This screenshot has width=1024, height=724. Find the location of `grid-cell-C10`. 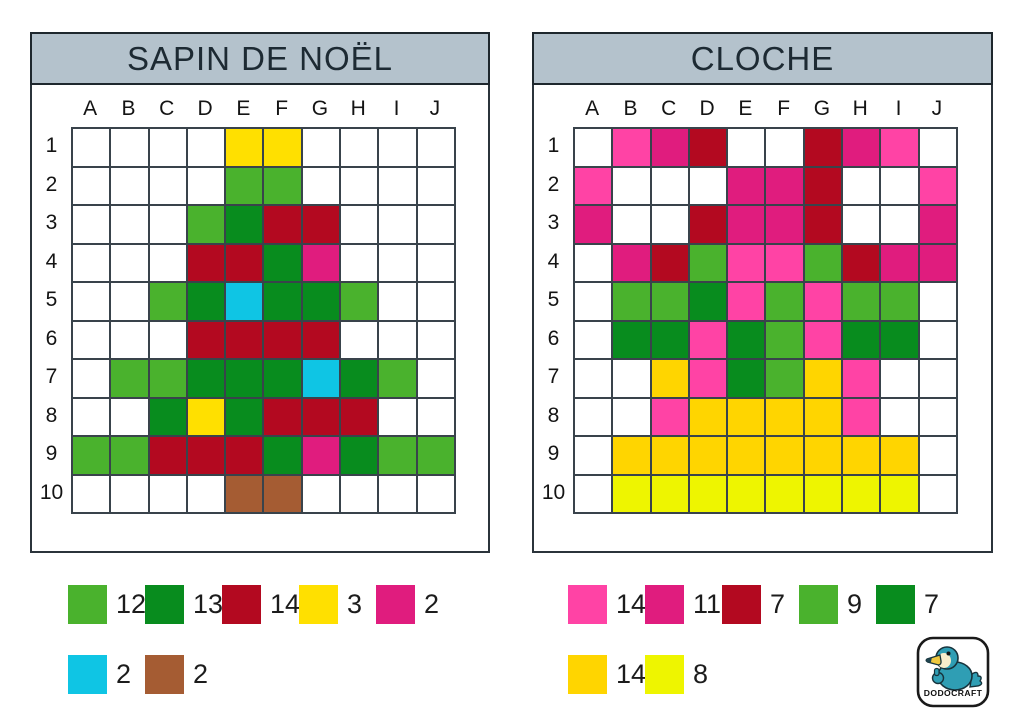

grid-cell-C10 is located at coordinates (669, 493).